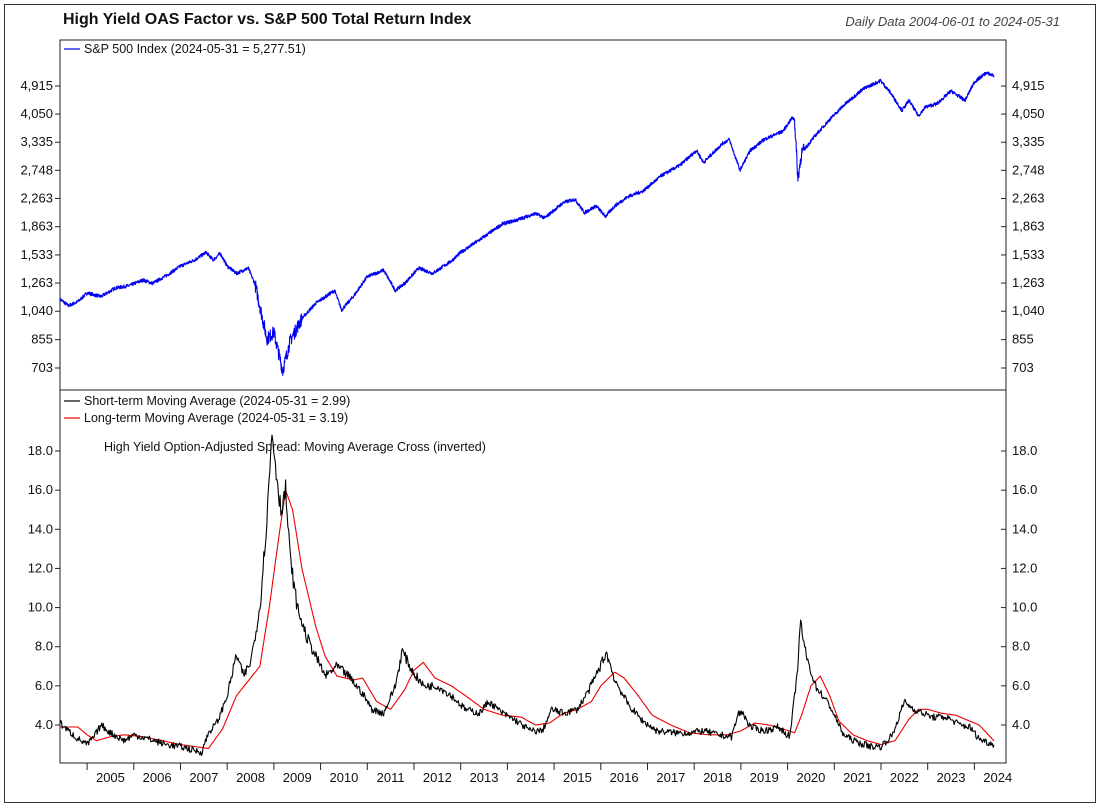  Describe the element at coordinates (40, 450) in the screenshot. I see `y-tick-label-left: 18.0` at that location.